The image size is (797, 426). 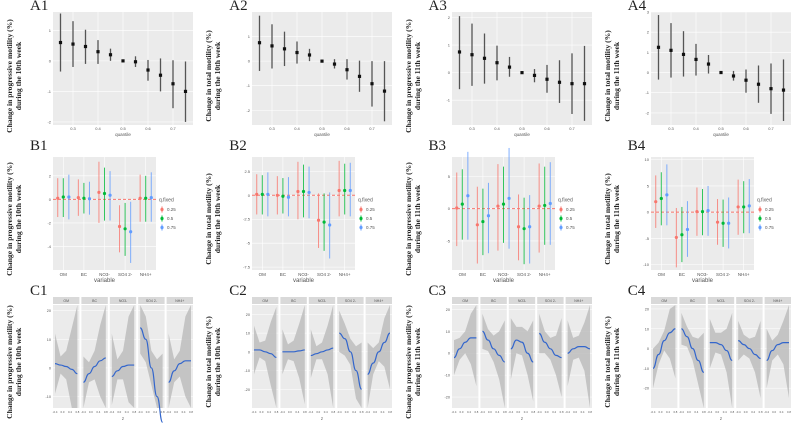 I want to click on legend-label: 0.25, so click(x=570, y=209).